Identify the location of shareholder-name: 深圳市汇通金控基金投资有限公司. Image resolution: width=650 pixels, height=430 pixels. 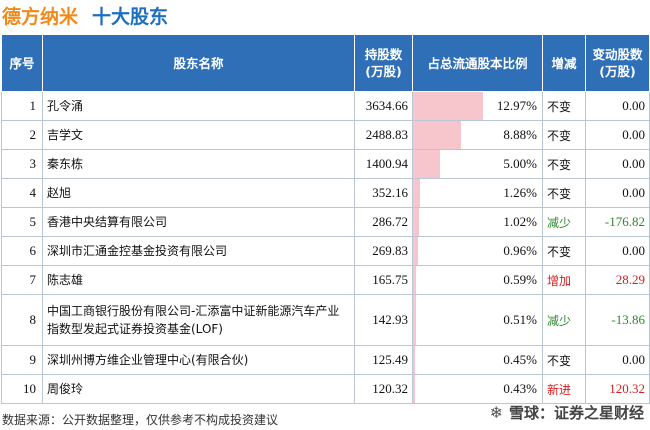
(198, 251).